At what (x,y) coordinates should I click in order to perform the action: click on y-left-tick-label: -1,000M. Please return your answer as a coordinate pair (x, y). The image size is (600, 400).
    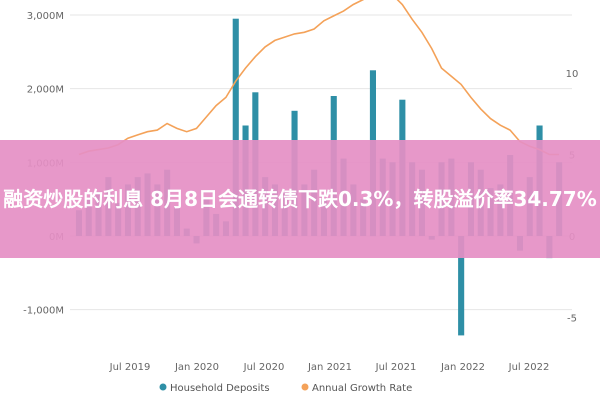
    Looking at the image, I should click on (43, 311).